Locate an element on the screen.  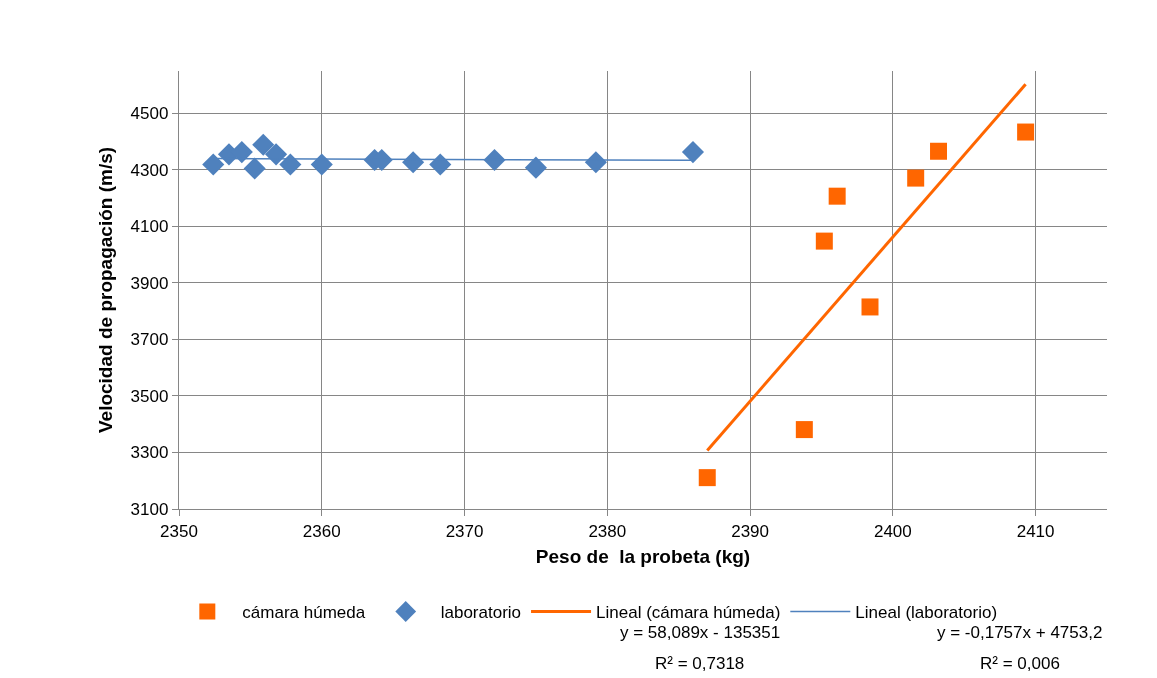
x-tick-label: 2380 is located at coordinates (607, 531).